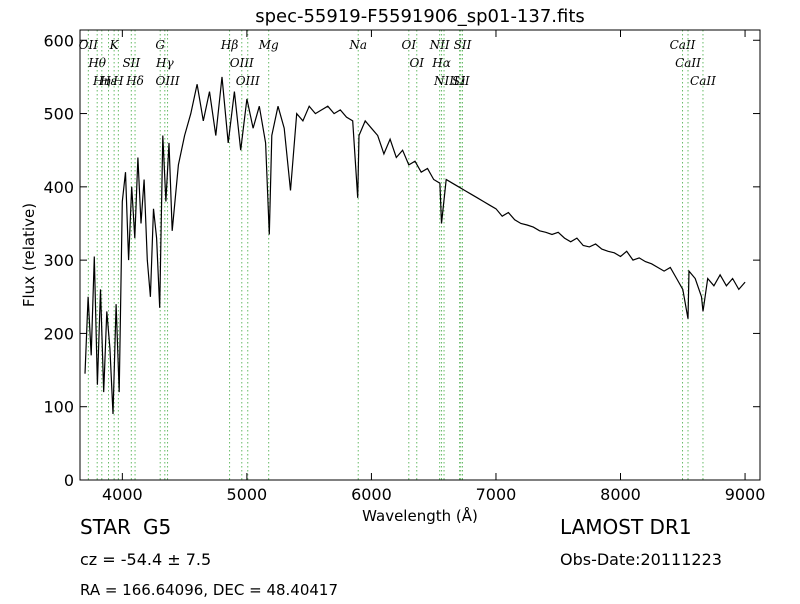  I want to click on spectral-line-label: Hη, so click(101, 81).